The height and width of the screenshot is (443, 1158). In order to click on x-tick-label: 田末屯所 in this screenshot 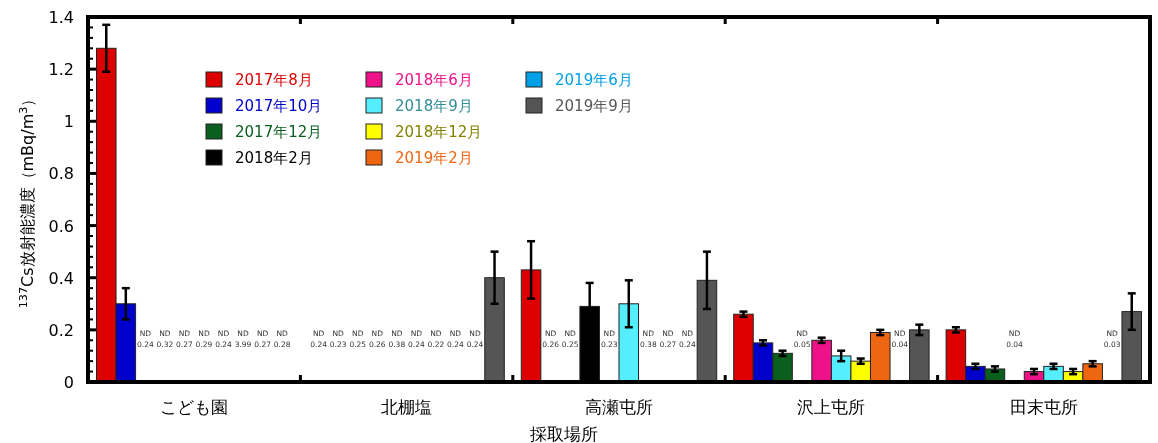, I will do `click(1043, 407)`.